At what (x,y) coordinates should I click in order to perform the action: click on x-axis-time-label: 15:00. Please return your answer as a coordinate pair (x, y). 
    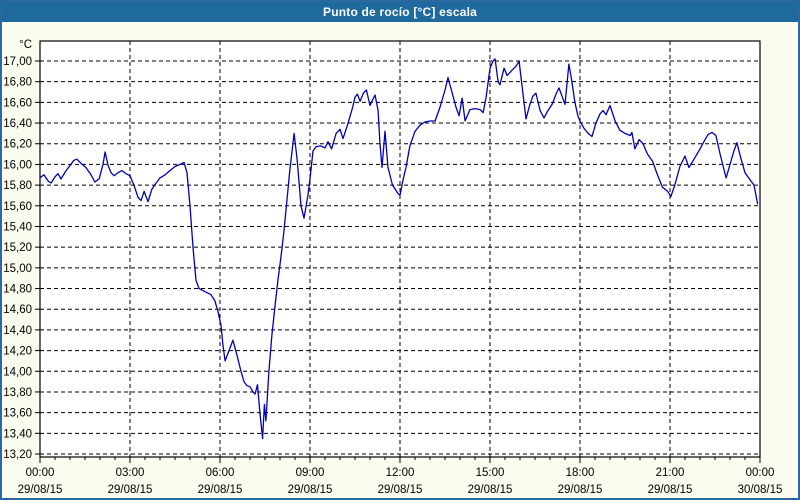
    Looking at the image, I should click on (490, 473).